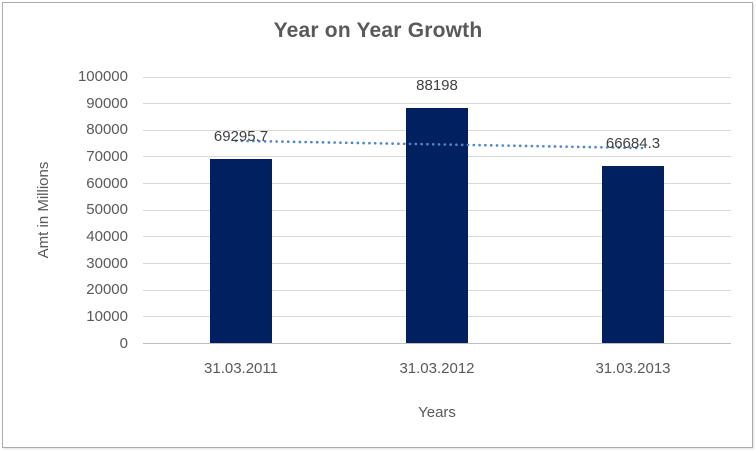  What do you see at coordinates (107, 263) in the screenshot?
I see `y-tick-label: 30000` at bounding box center [107, 263].